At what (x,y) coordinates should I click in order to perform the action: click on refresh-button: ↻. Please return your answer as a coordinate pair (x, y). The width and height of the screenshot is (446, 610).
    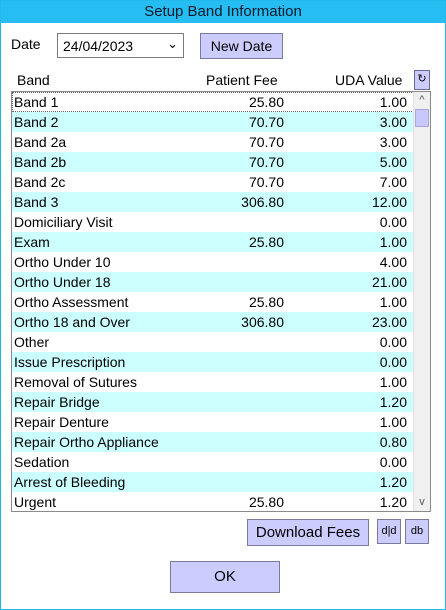
    Looking at the image, I should click on (422, 80).